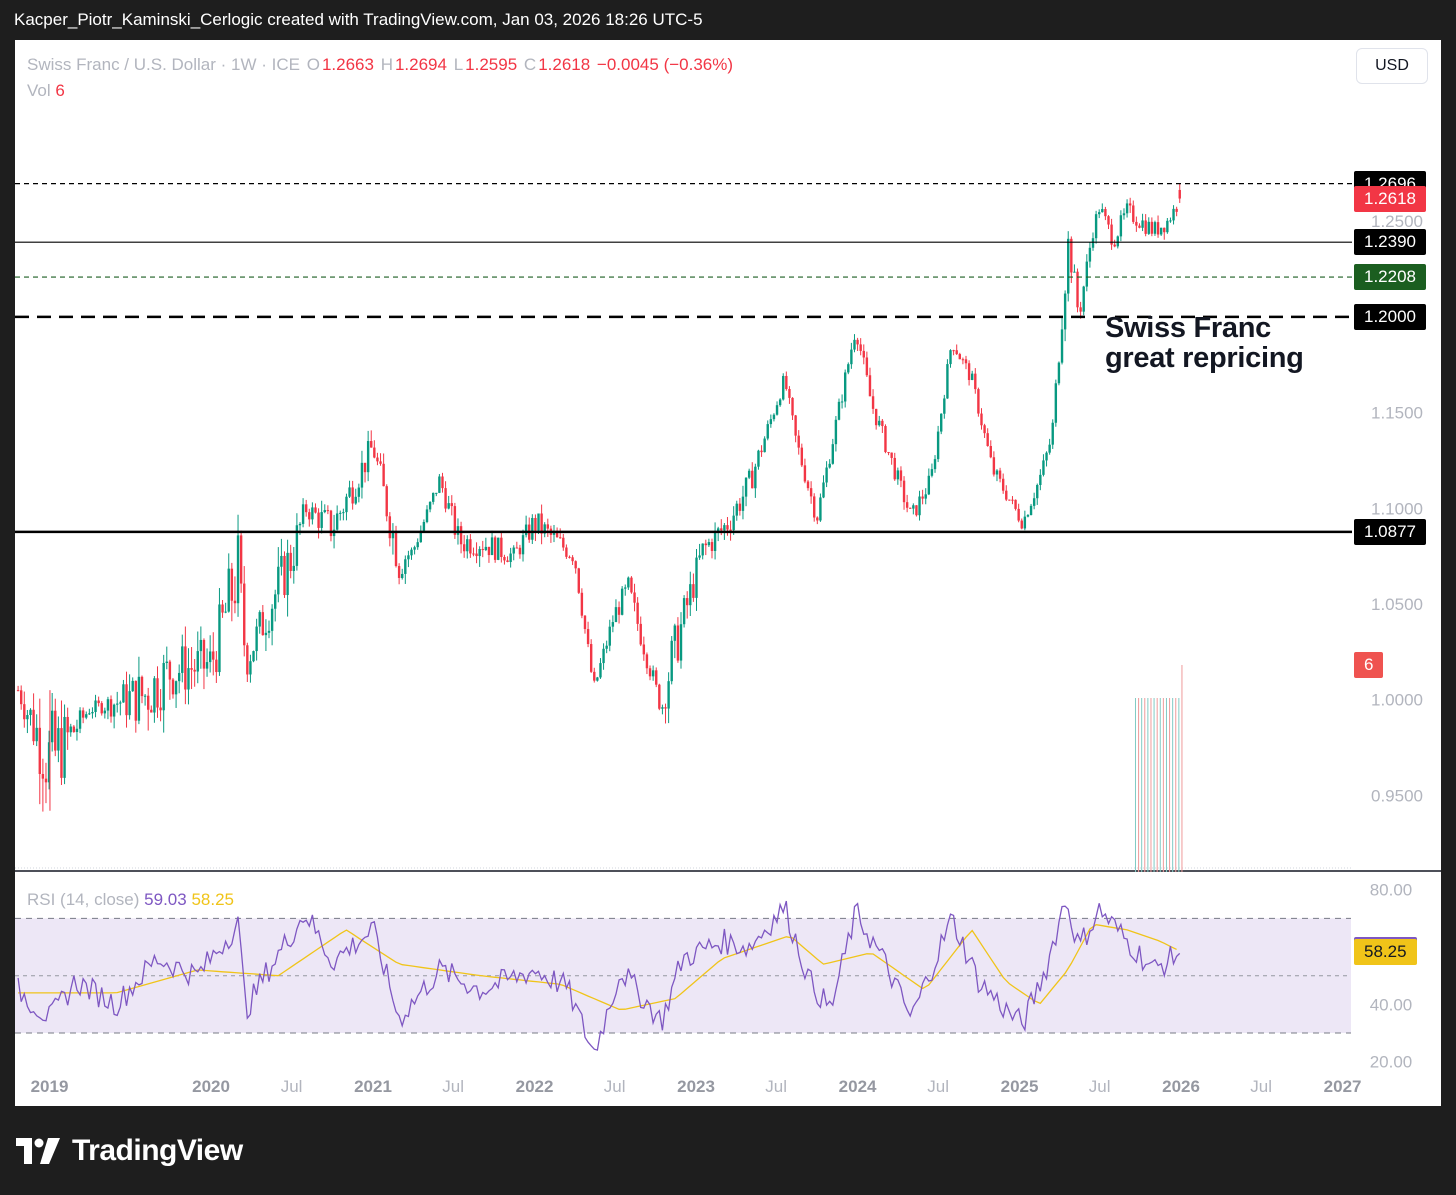 The width and height of the screenshot is (1456, 1195). Describe the element at coordinates (83, 899) in the screenshot. I see `rsi-label: RSI (14, close)` at that location.